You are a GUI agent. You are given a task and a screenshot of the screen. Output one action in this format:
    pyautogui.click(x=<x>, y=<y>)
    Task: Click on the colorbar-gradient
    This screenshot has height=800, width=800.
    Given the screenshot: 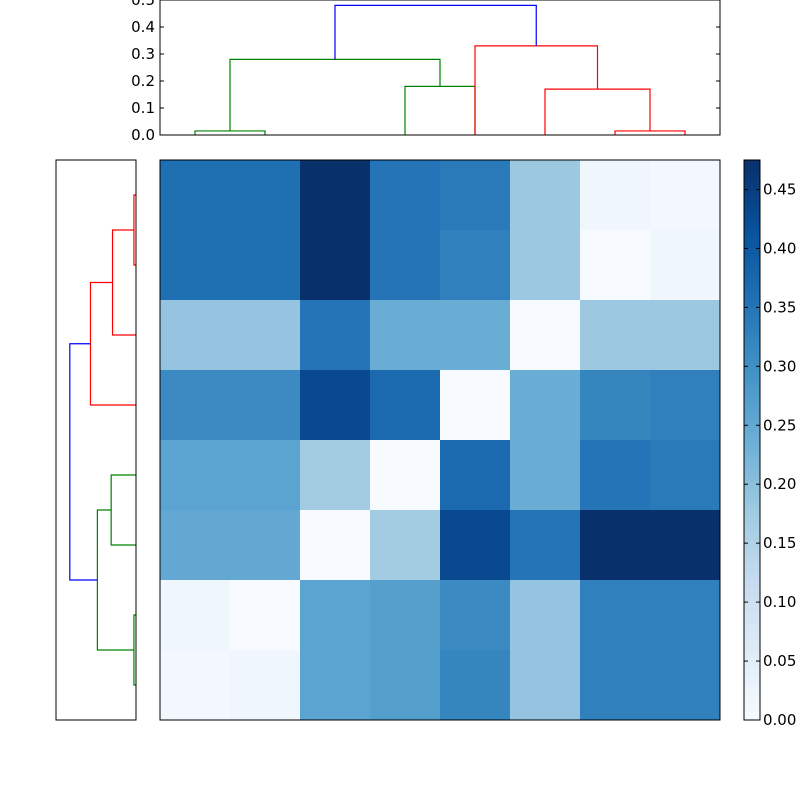 What is the action you would take?
    pyautogui.click(x=752, y=440)
    